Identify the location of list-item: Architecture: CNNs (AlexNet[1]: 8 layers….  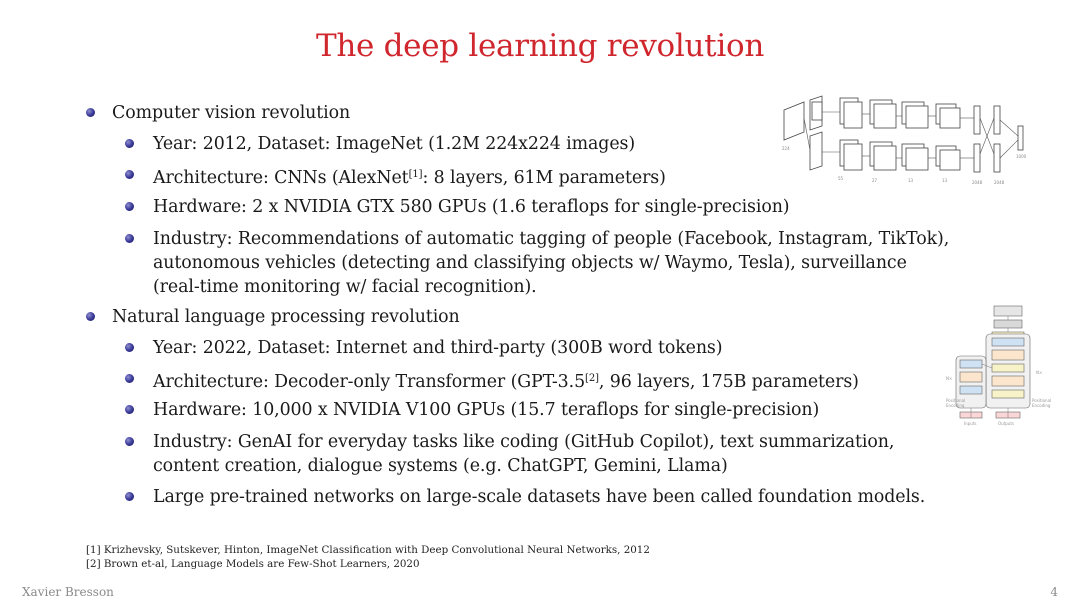
(395, 176).